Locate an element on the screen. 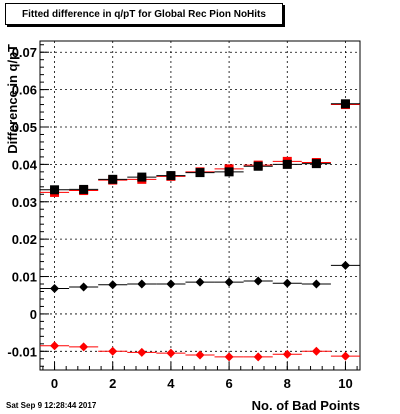 The image size is (400, 414). y-tick-label: 0.02 is located at coordinates (24, 239).